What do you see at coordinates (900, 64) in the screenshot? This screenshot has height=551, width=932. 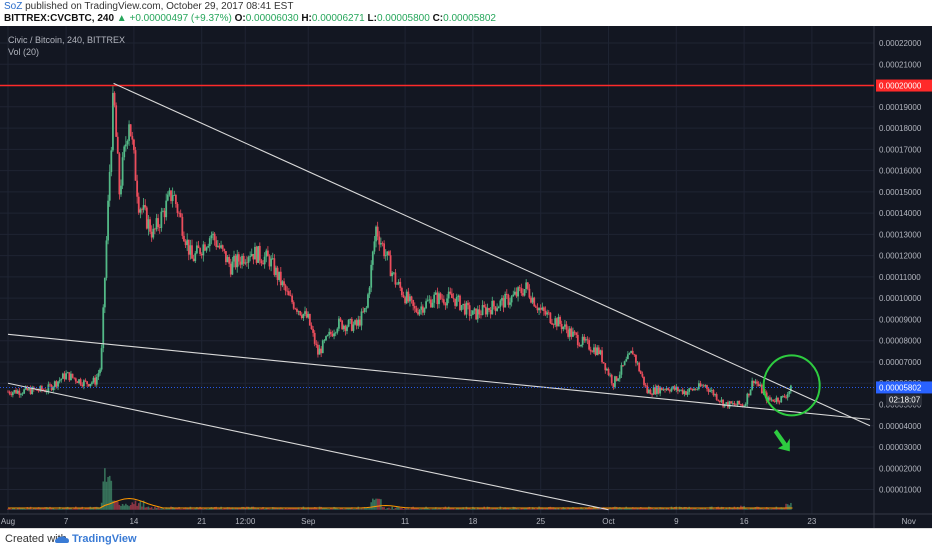 I see `y-tick-label: 0.00021000` at bounding box center [900, 64].